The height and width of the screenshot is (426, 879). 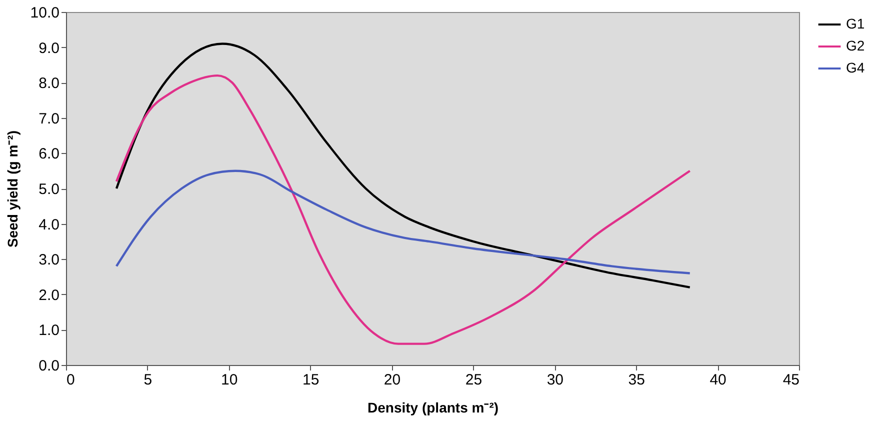 What do you see at coordinates (148, 380) in the screenshot?
I see `x-tick-label: 5` at bounding box center [148, 380].